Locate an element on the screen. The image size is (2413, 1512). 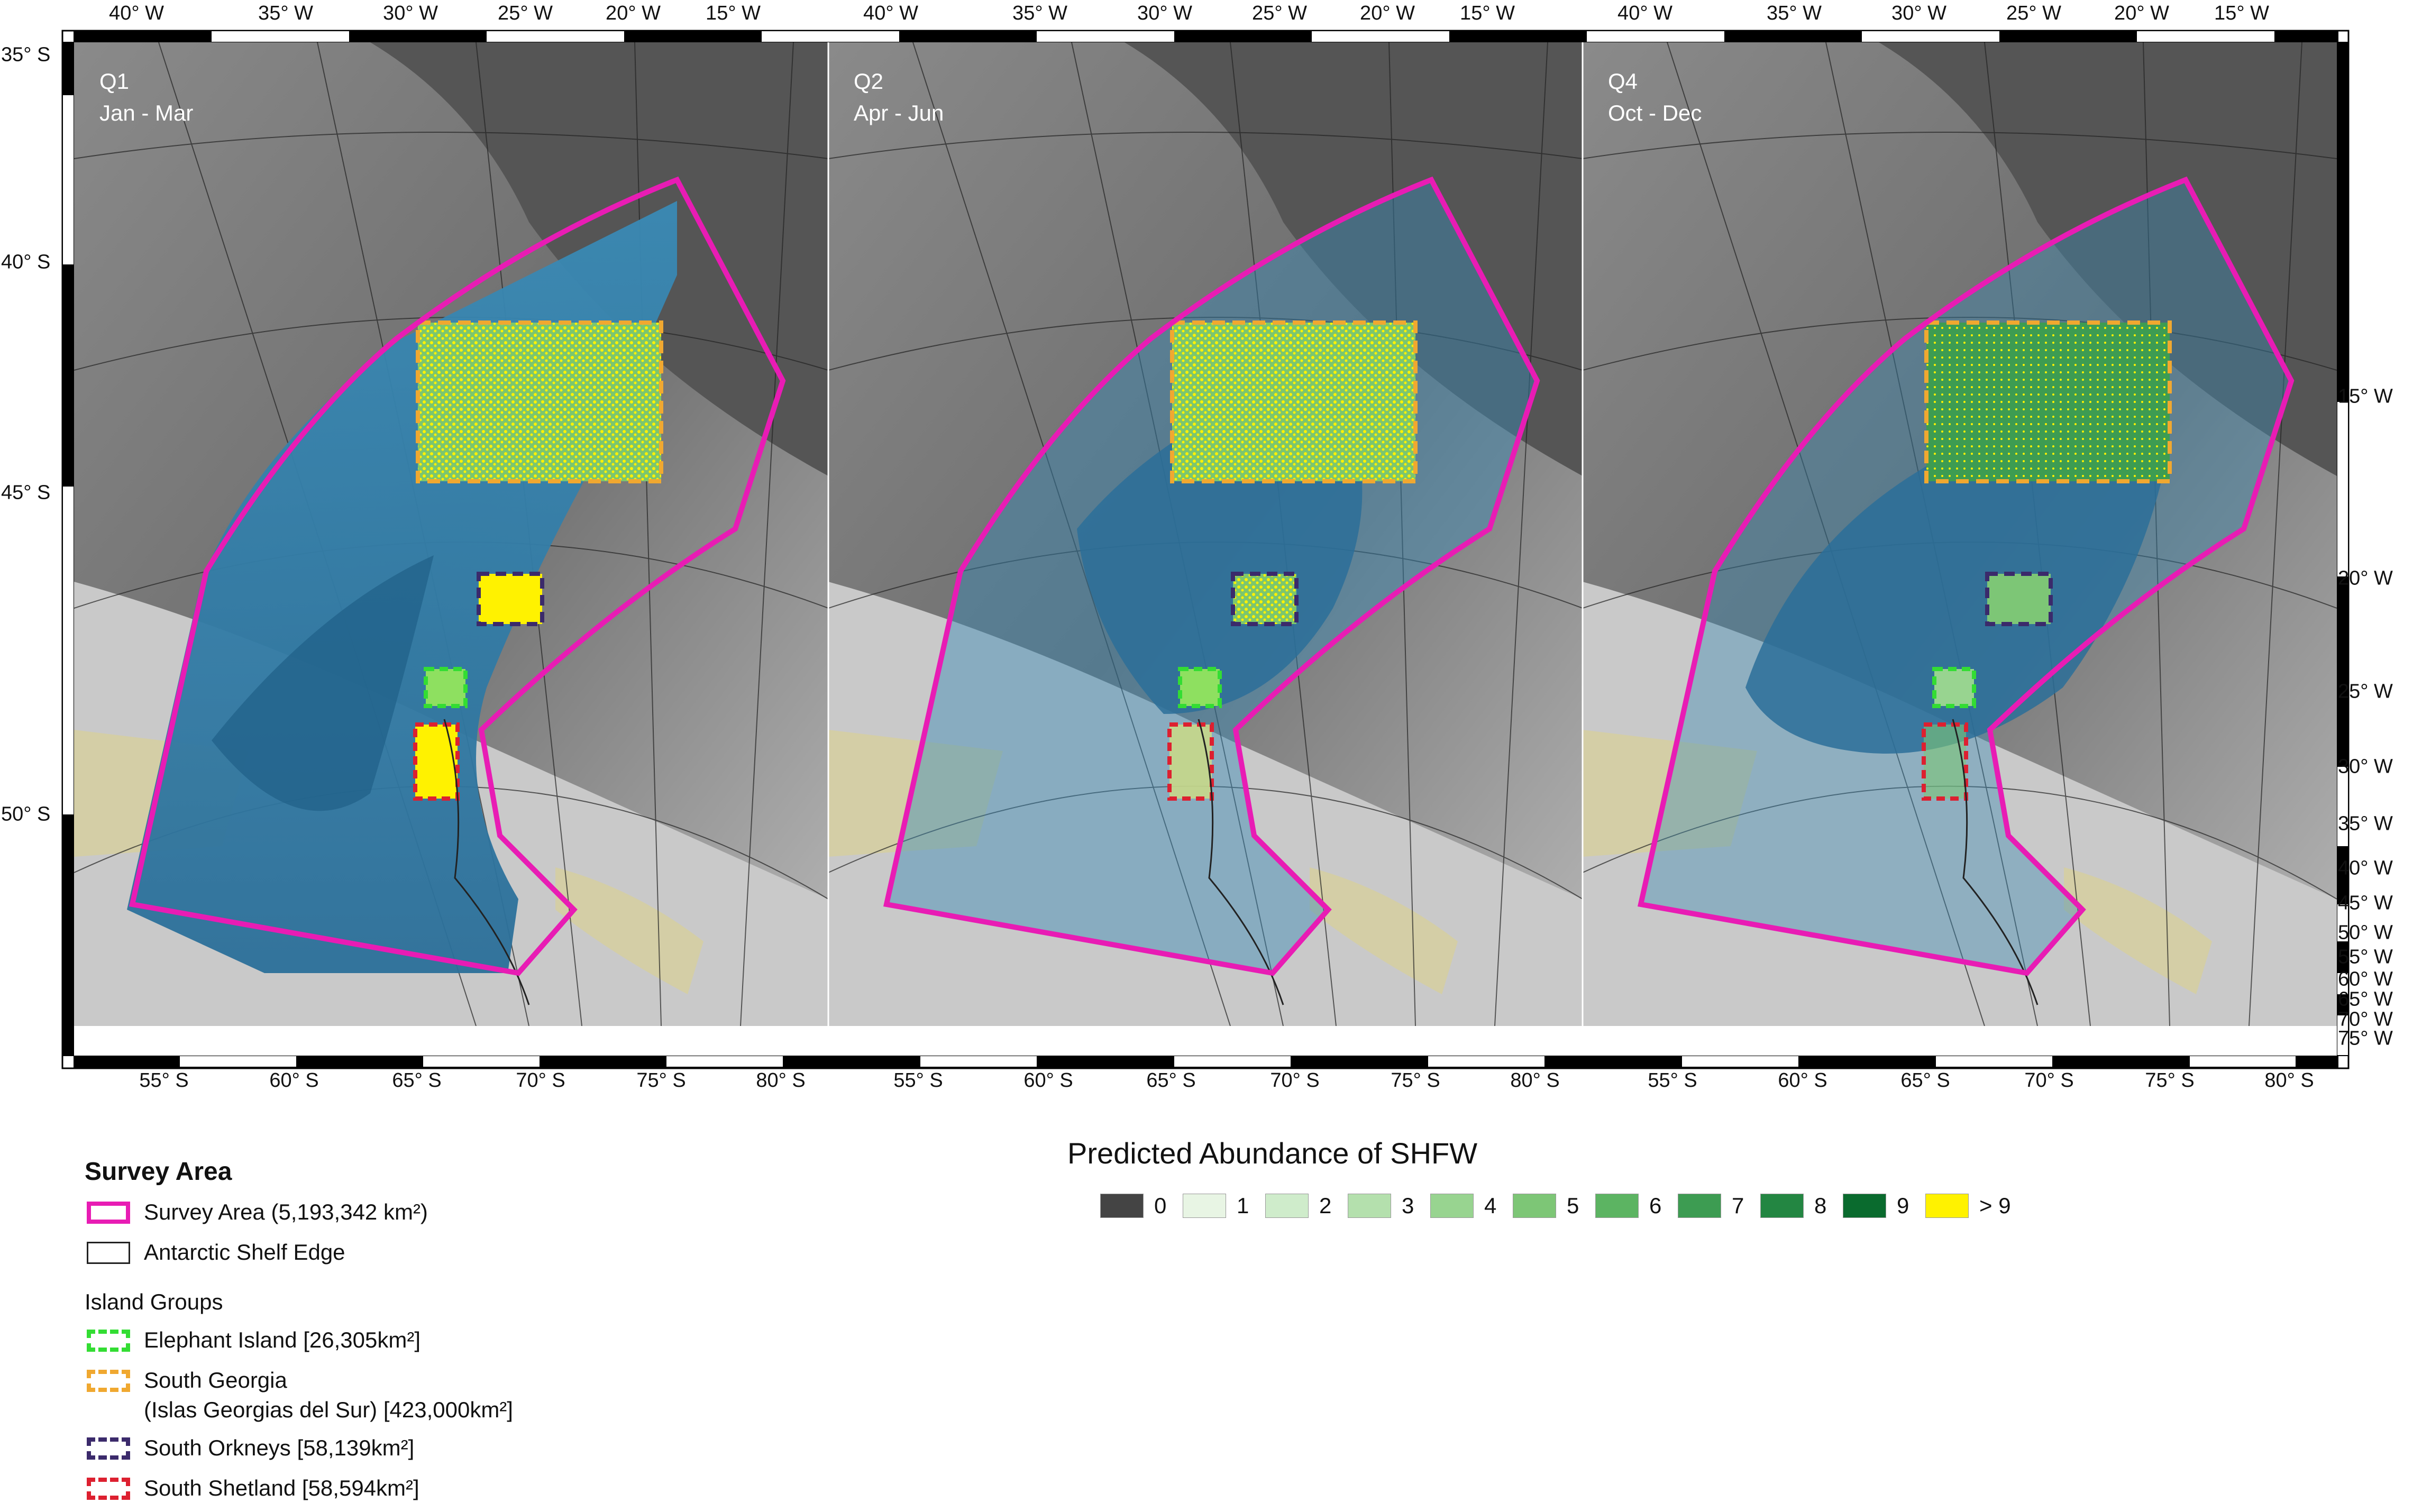
abundance-label-1: 1 is located at coordinates (1243, 1205).